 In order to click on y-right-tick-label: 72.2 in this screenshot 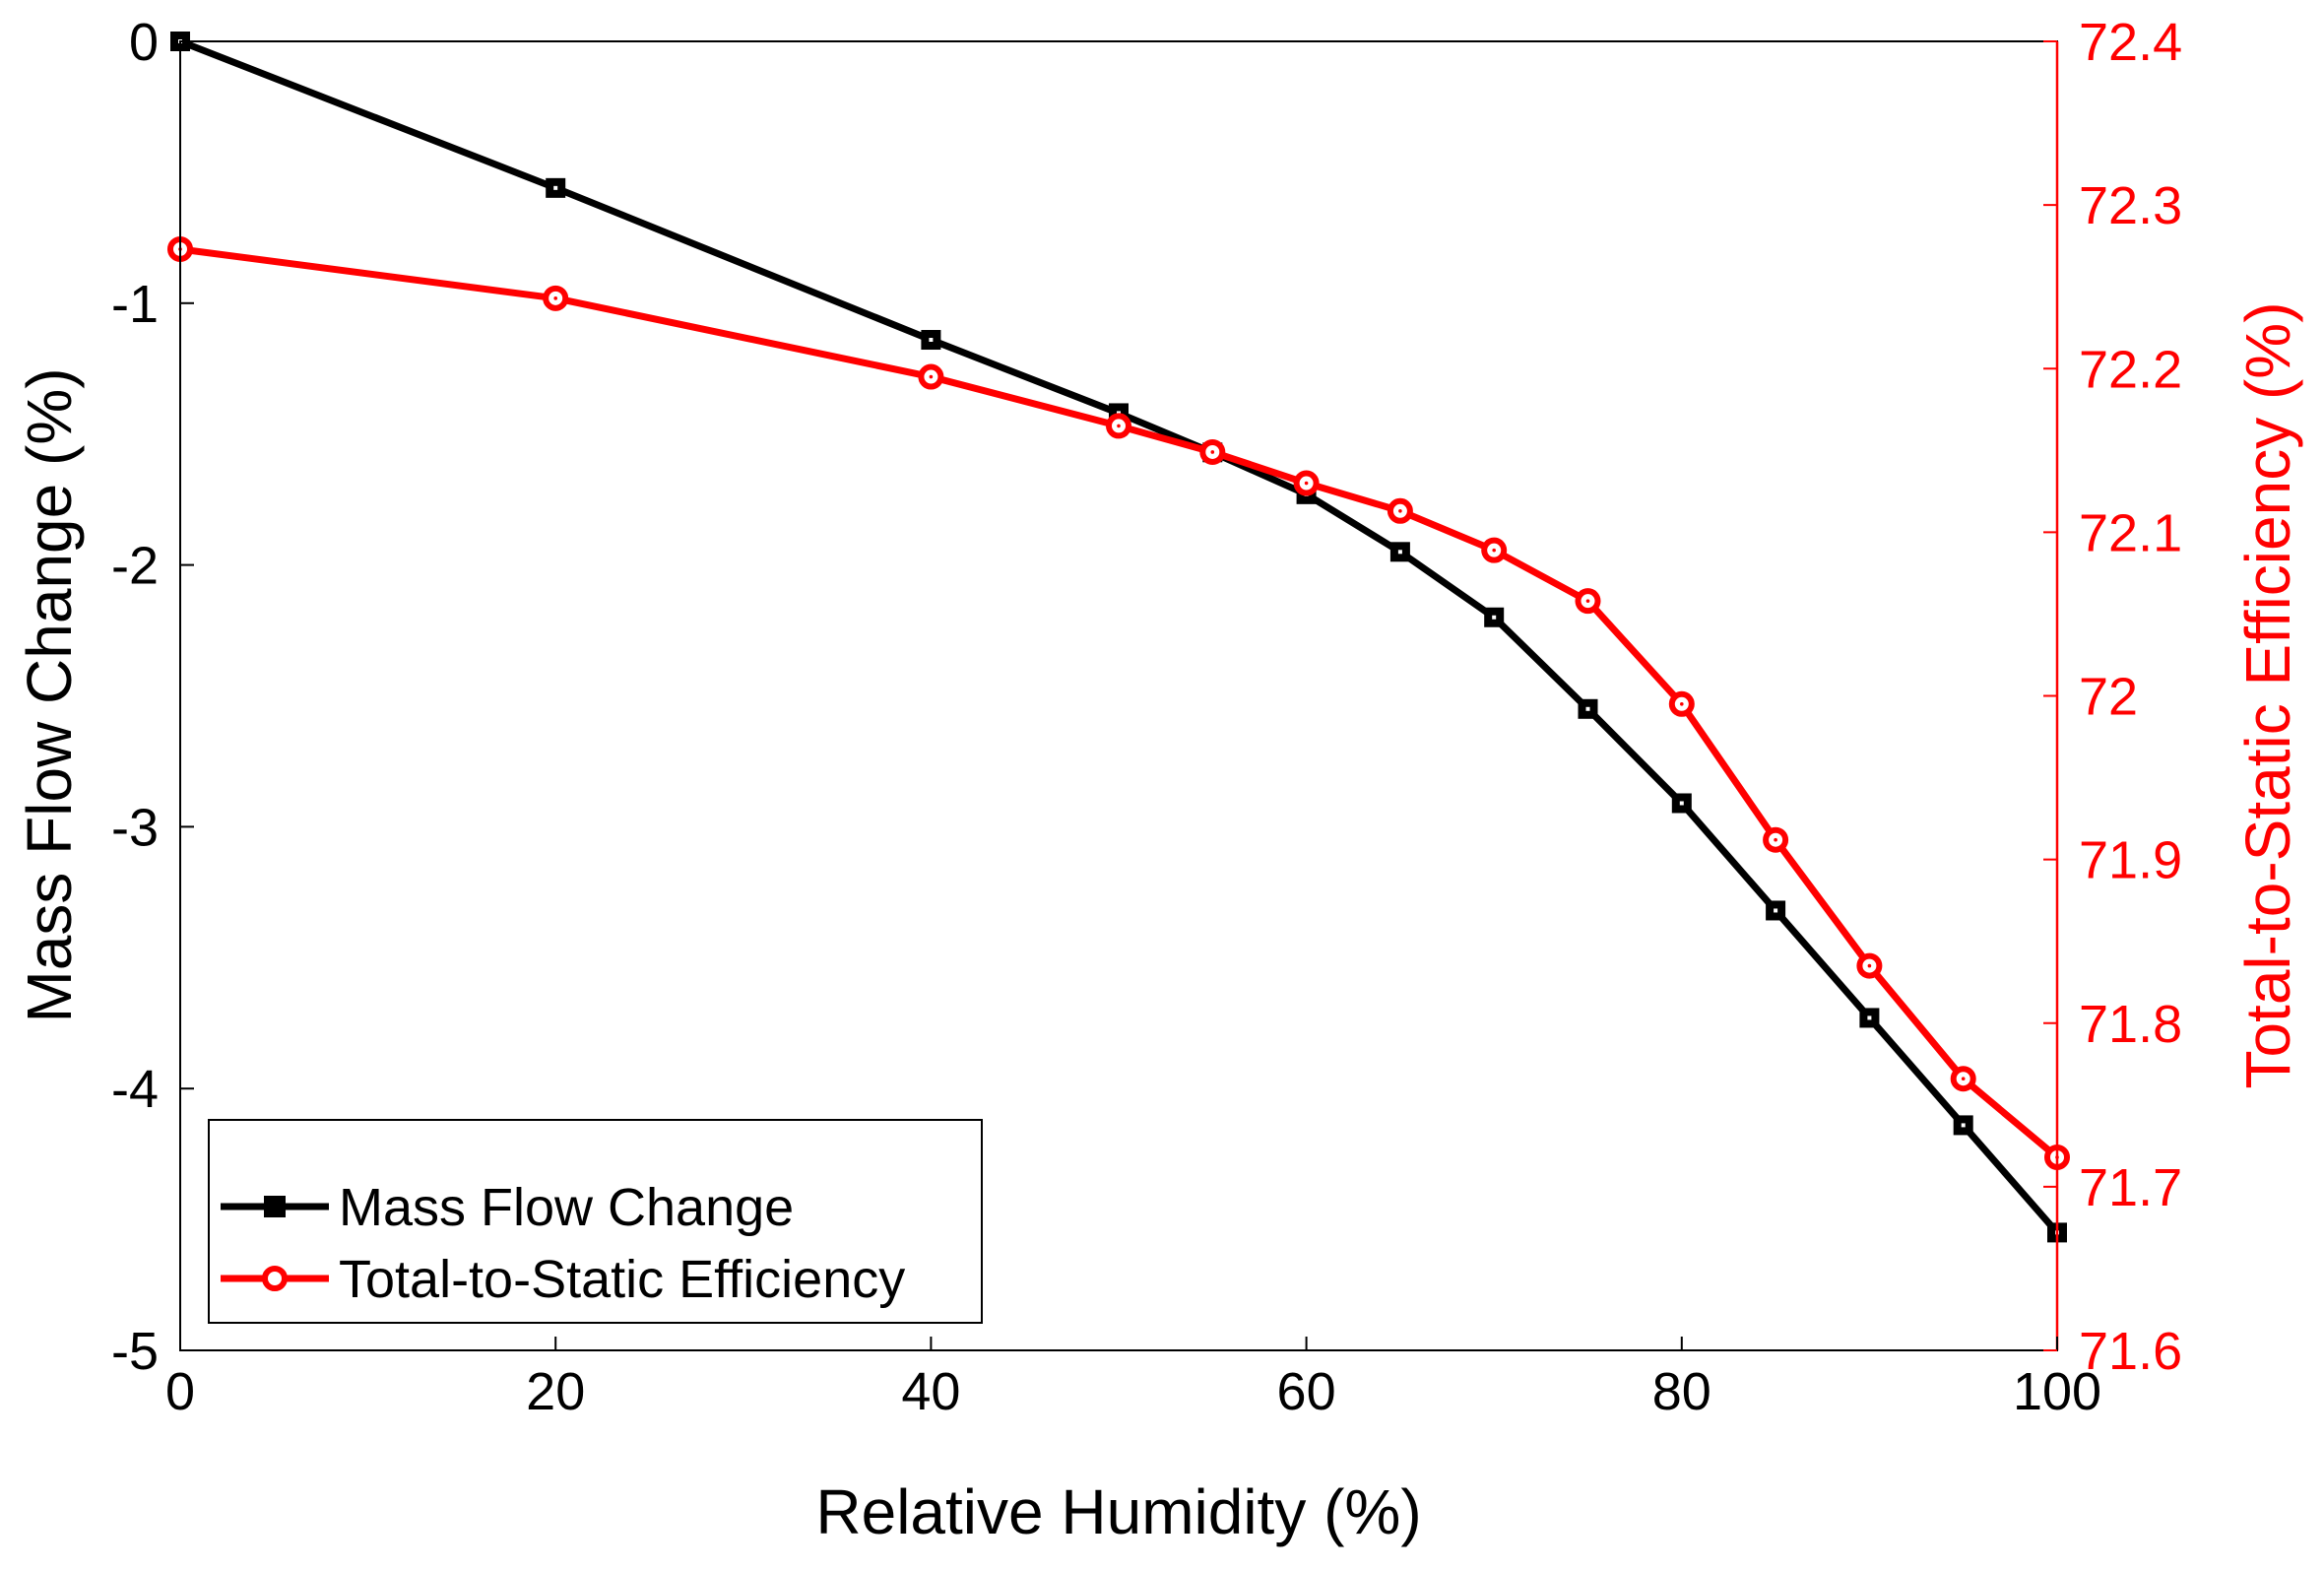, I will do `click(2130, 370)`.